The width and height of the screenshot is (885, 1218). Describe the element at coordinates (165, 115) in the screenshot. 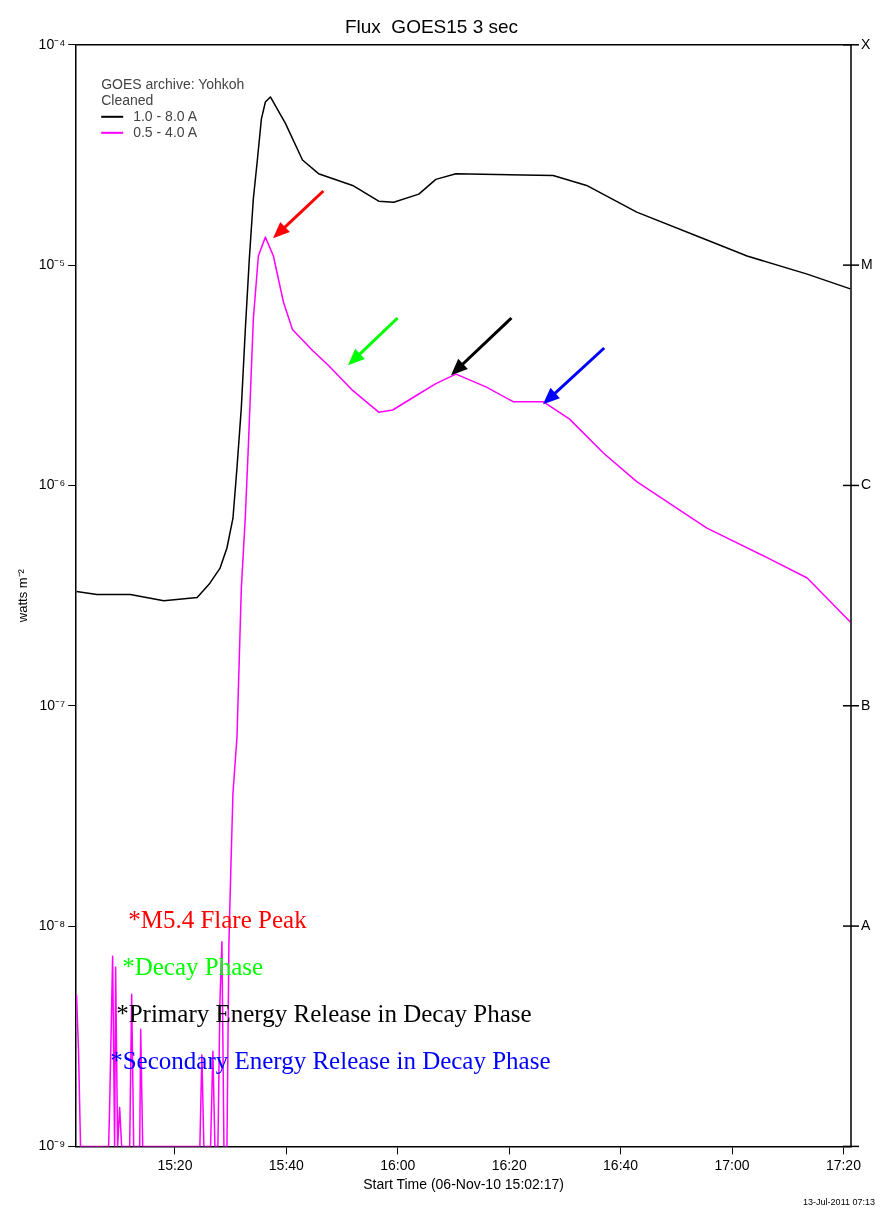

I see `legend-label: 1.0 - 8.0 A` at that location.